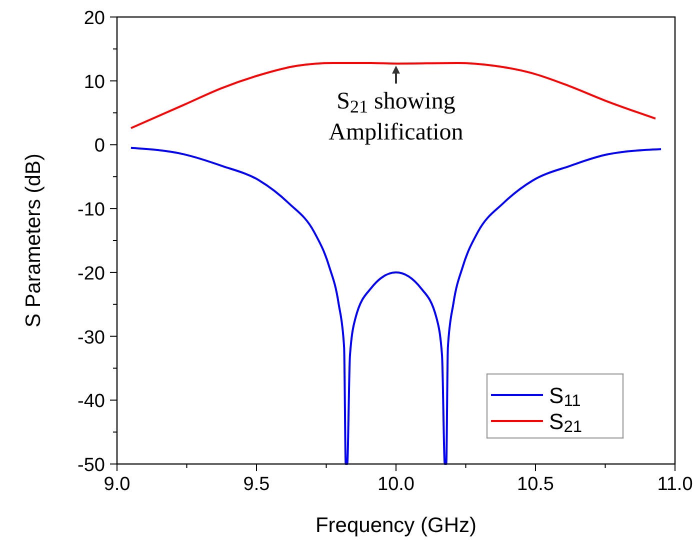  What do you see at coordinates (94, 18) in the screenshot?
I see `y-tick-label: 20` at bounding box center [94, 18].